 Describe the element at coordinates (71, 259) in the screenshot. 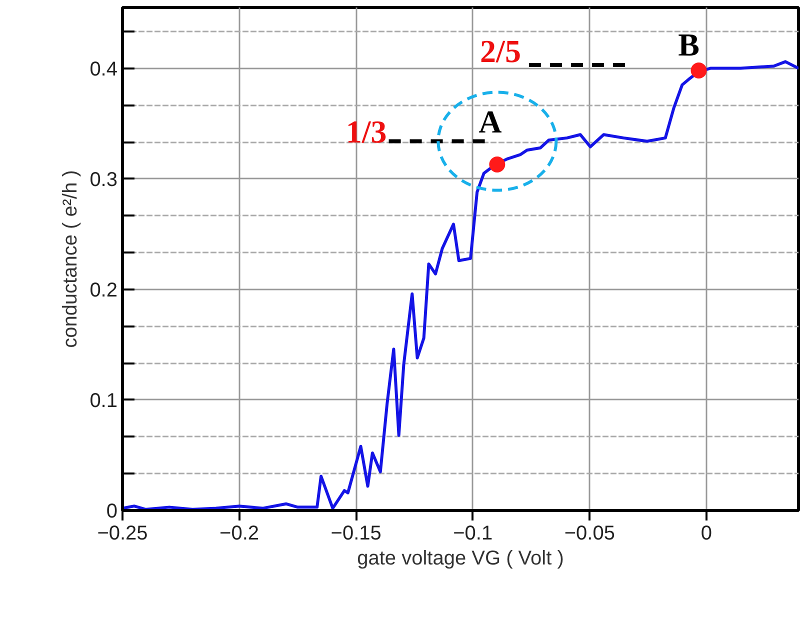

I see `y-axis-title: conductance ( e²/h )` at that location.